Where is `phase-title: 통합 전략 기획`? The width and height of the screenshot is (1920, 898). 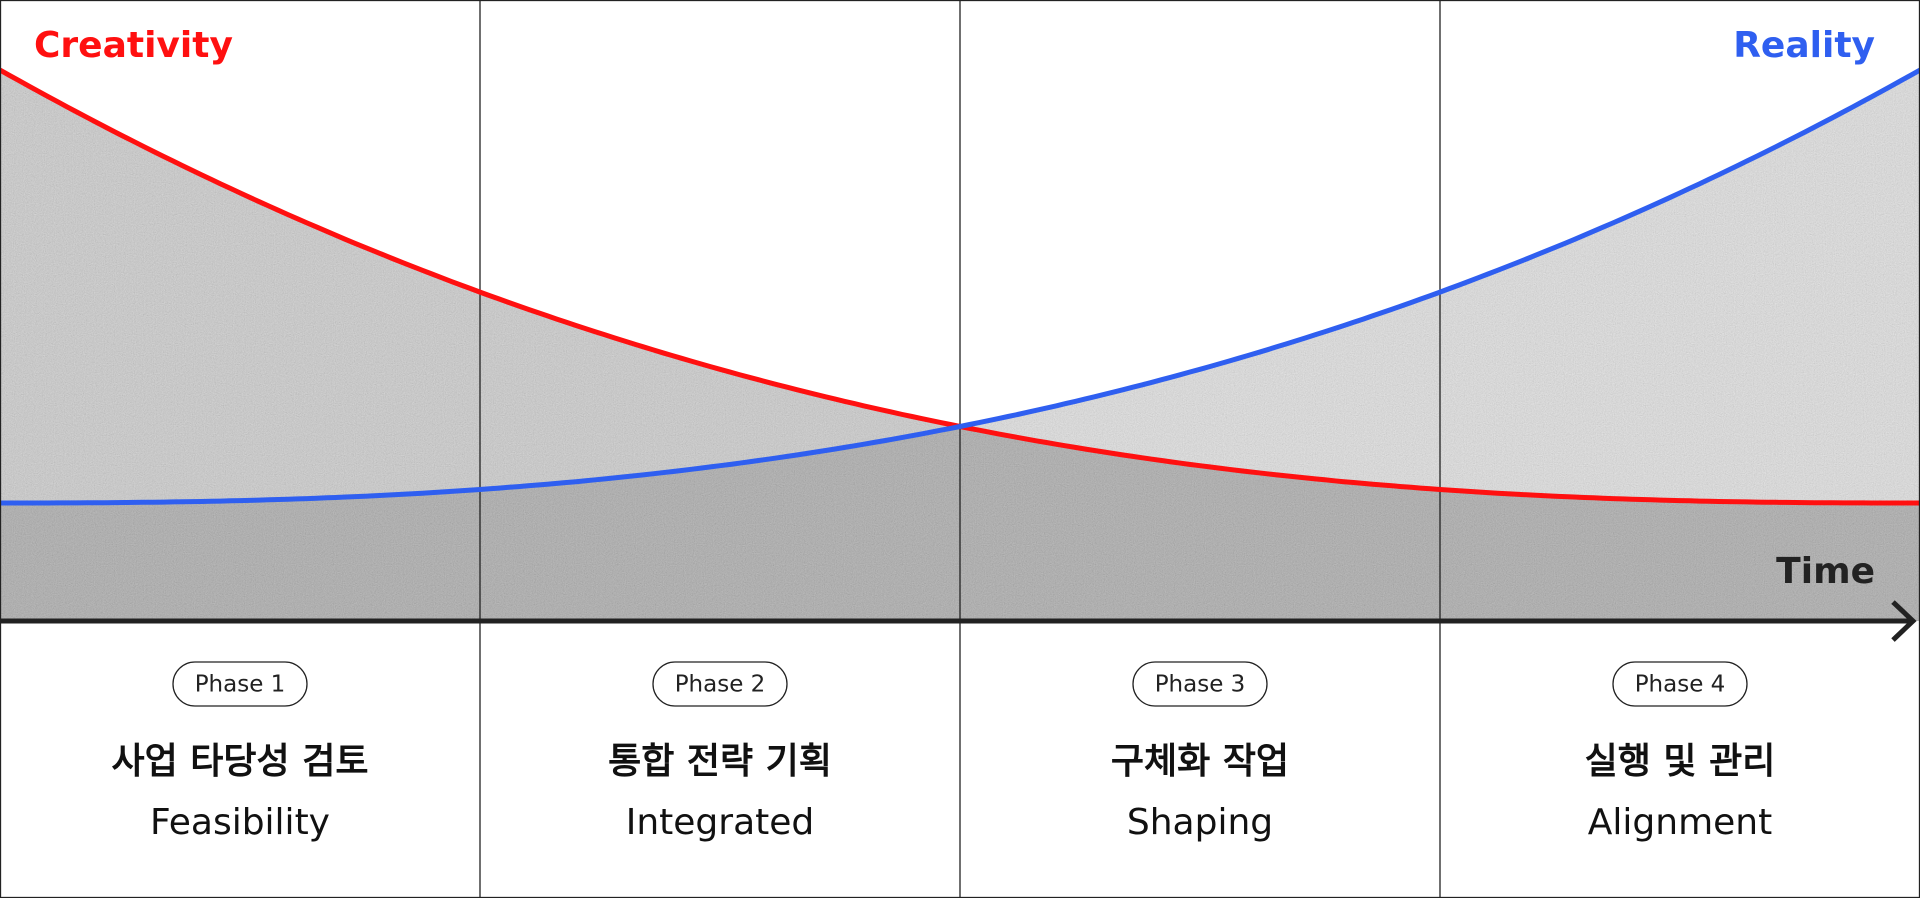 phase-title: 통합 전략 기획 is located at coordinates (720, 761).